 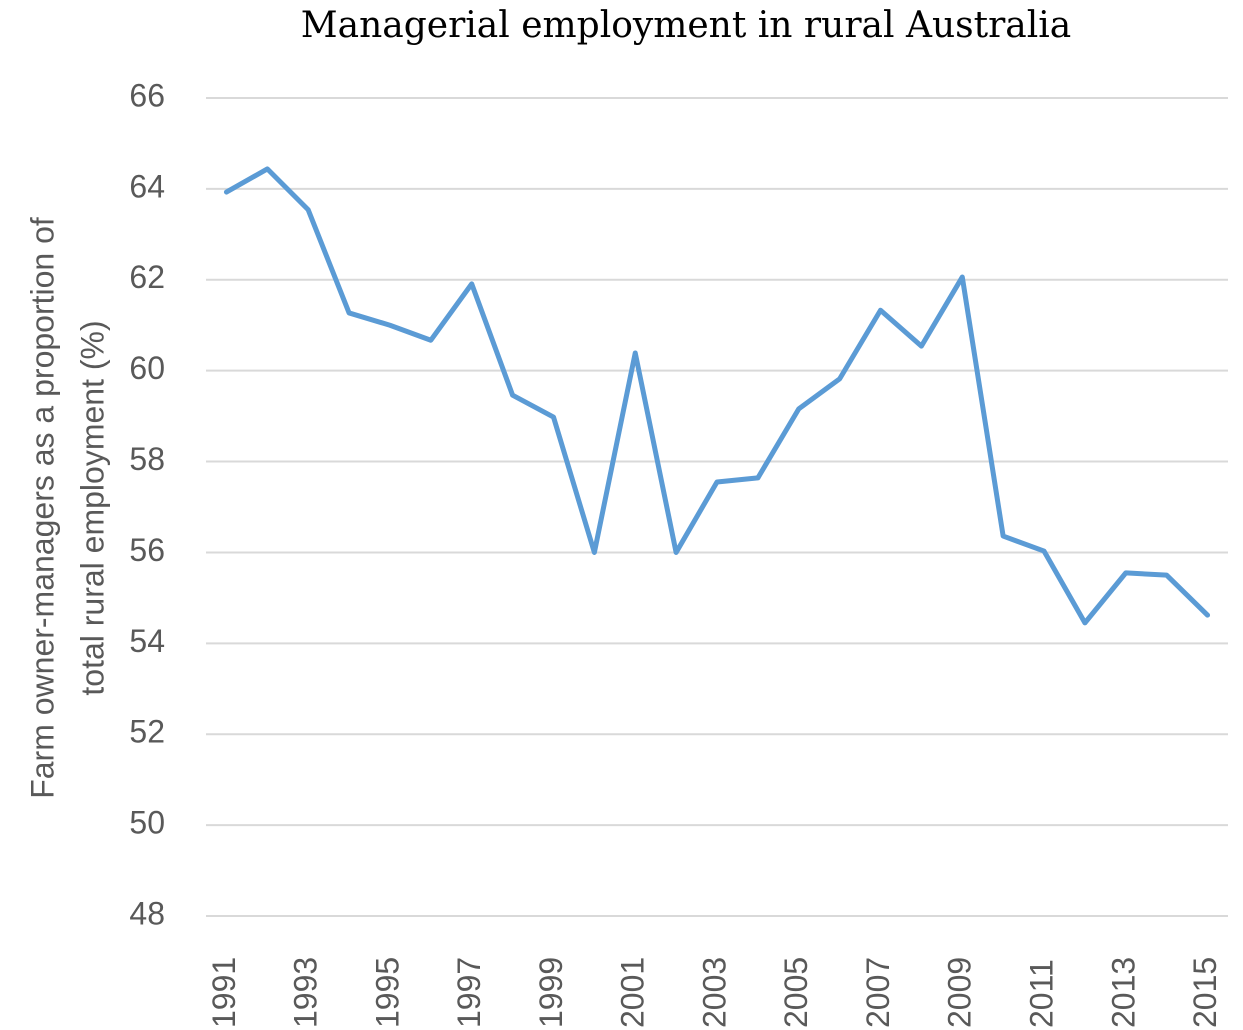 What do you see at coordinates (92, 507) in the screenshot?
I see `y-axis-label: total rural employment (%)` at bounding box center [92, 507].